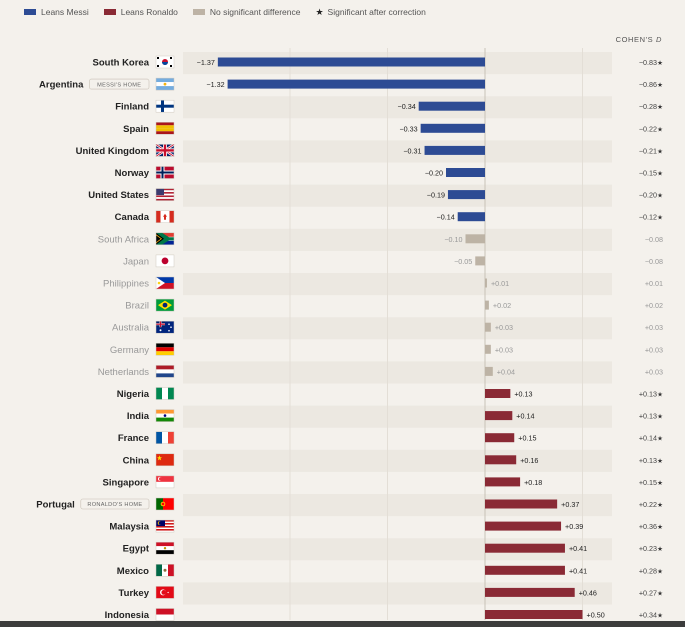 The height and width of the screenshot is (627, 685). Describe the element at coordinates (500, 283) in the screenshot. I see `value-label: +0.01` at that location.